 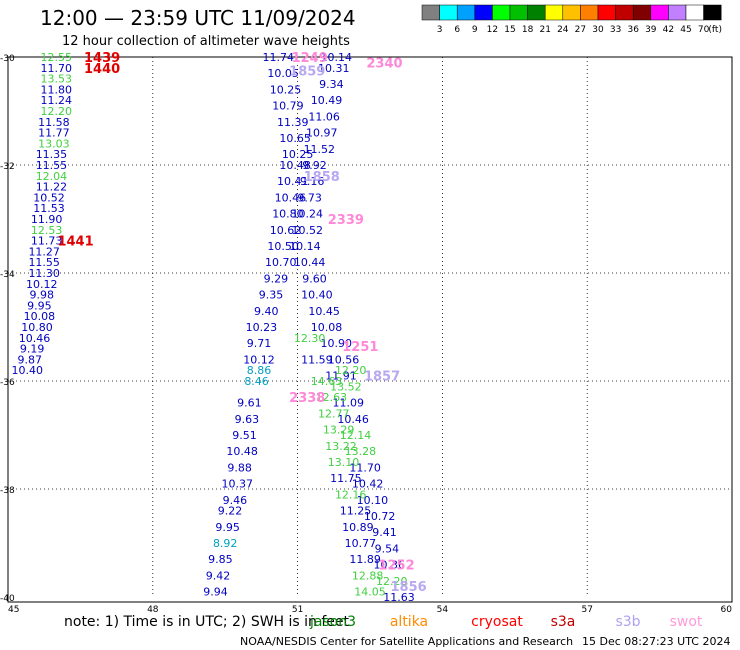 I want to click on wave-height-label: 11.63, so click(x=399, y=597).